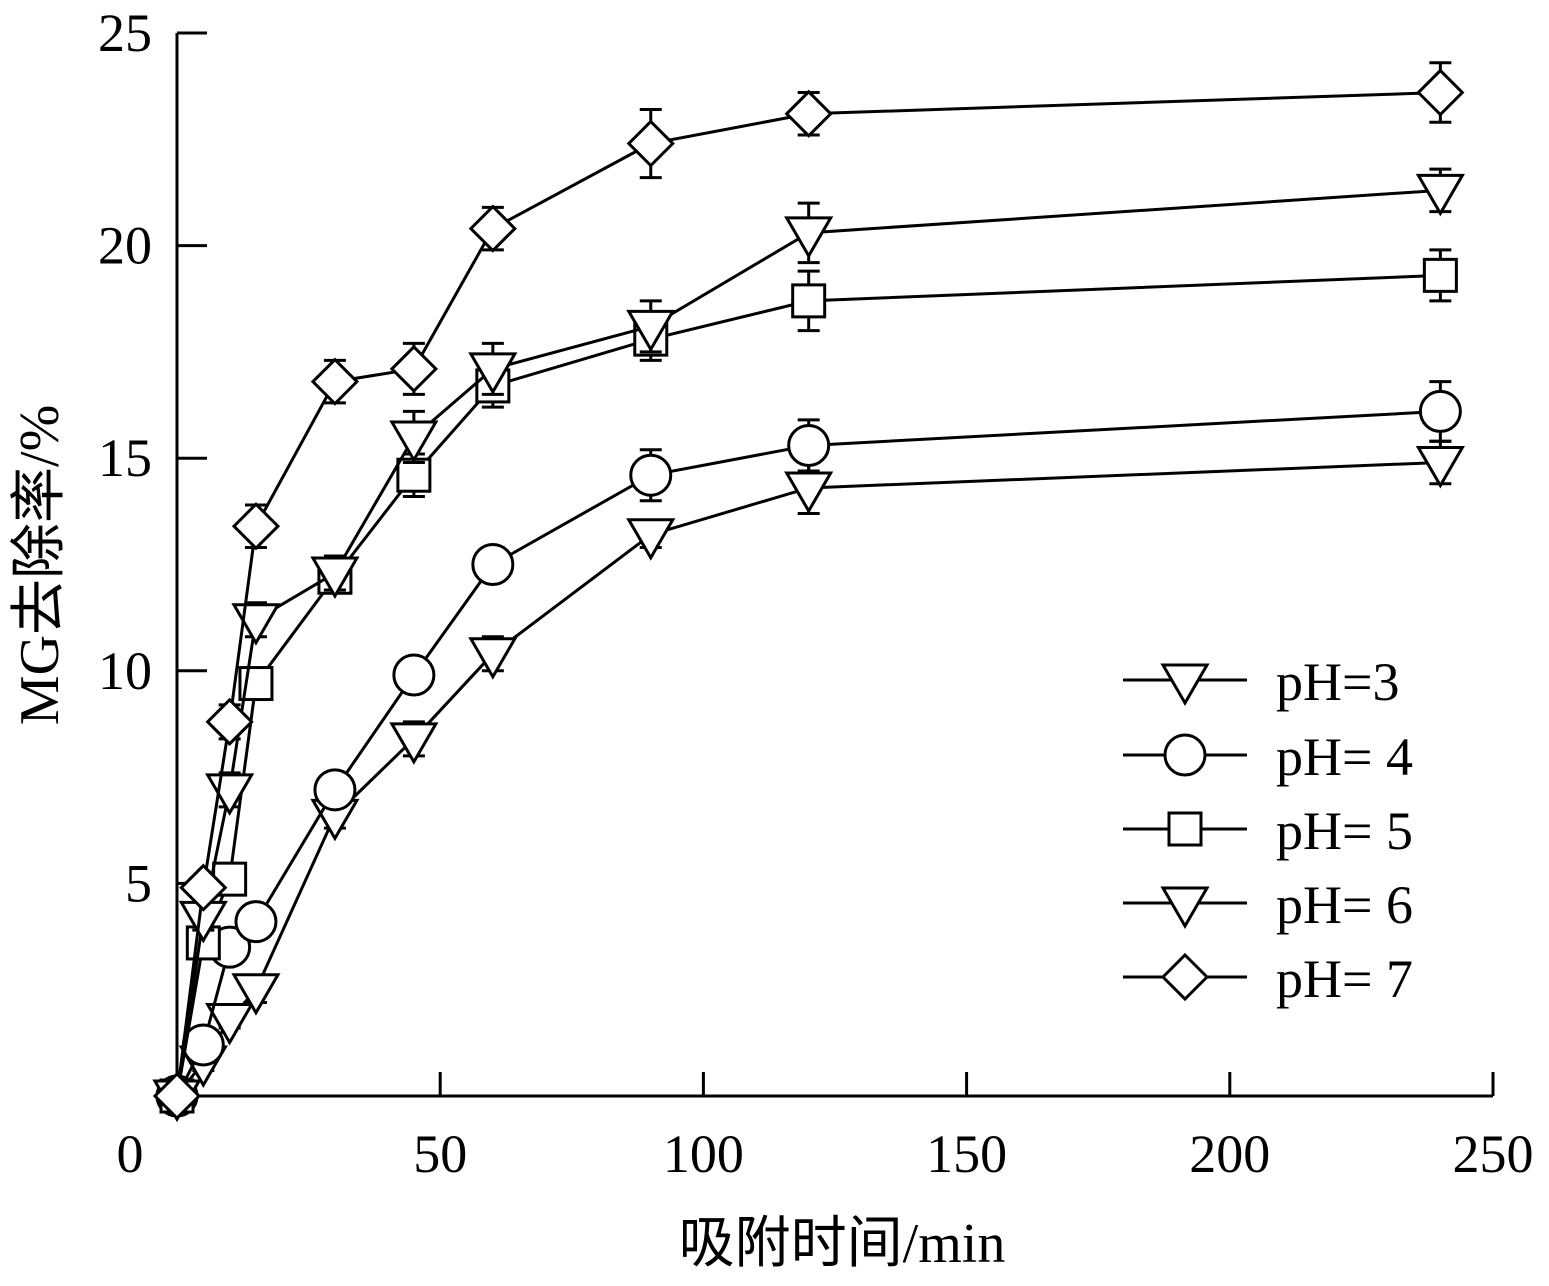  Describe the element at coordinates (1268, 905) in the screenshot. I see `legend-item: pH= 6` at that location.